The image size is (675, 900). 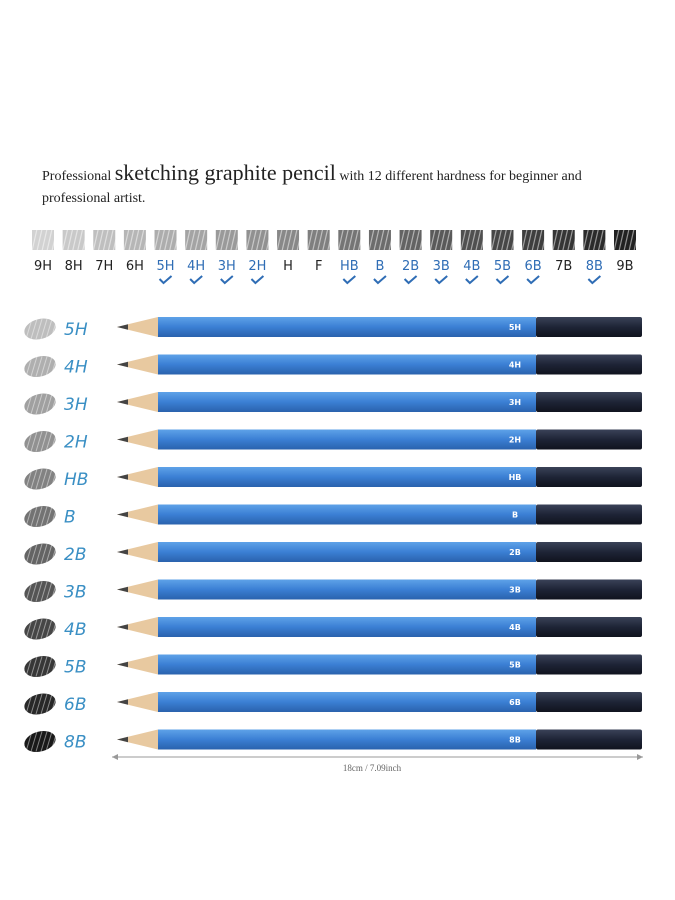 I want to click on grade-label: 6B, so click(x=533, y=266).